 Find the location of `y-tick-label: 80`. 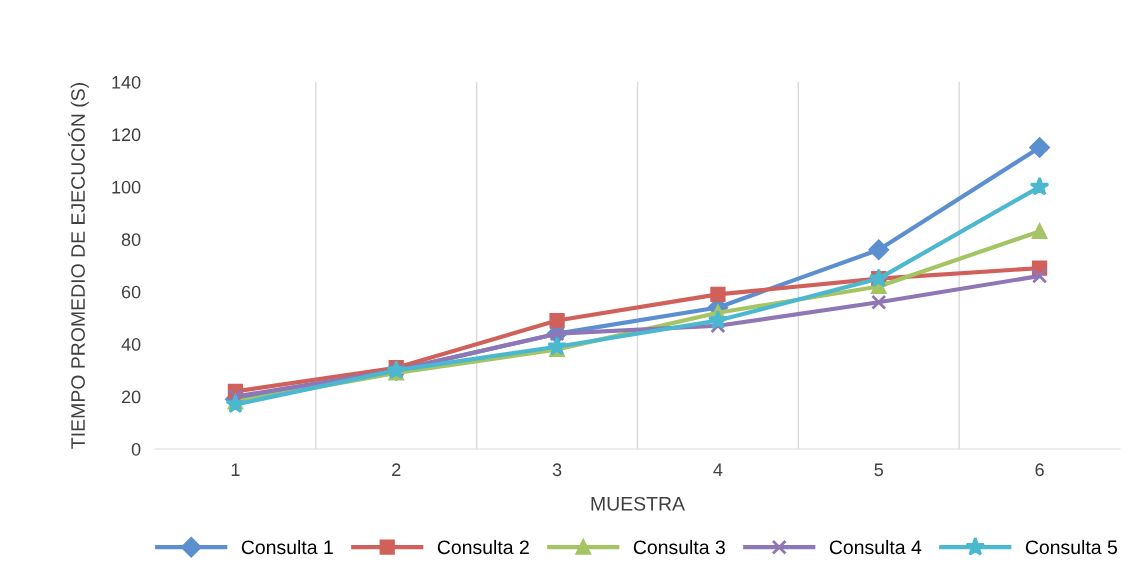

y-tick-label: 80 is located at coordinates (131, 240).